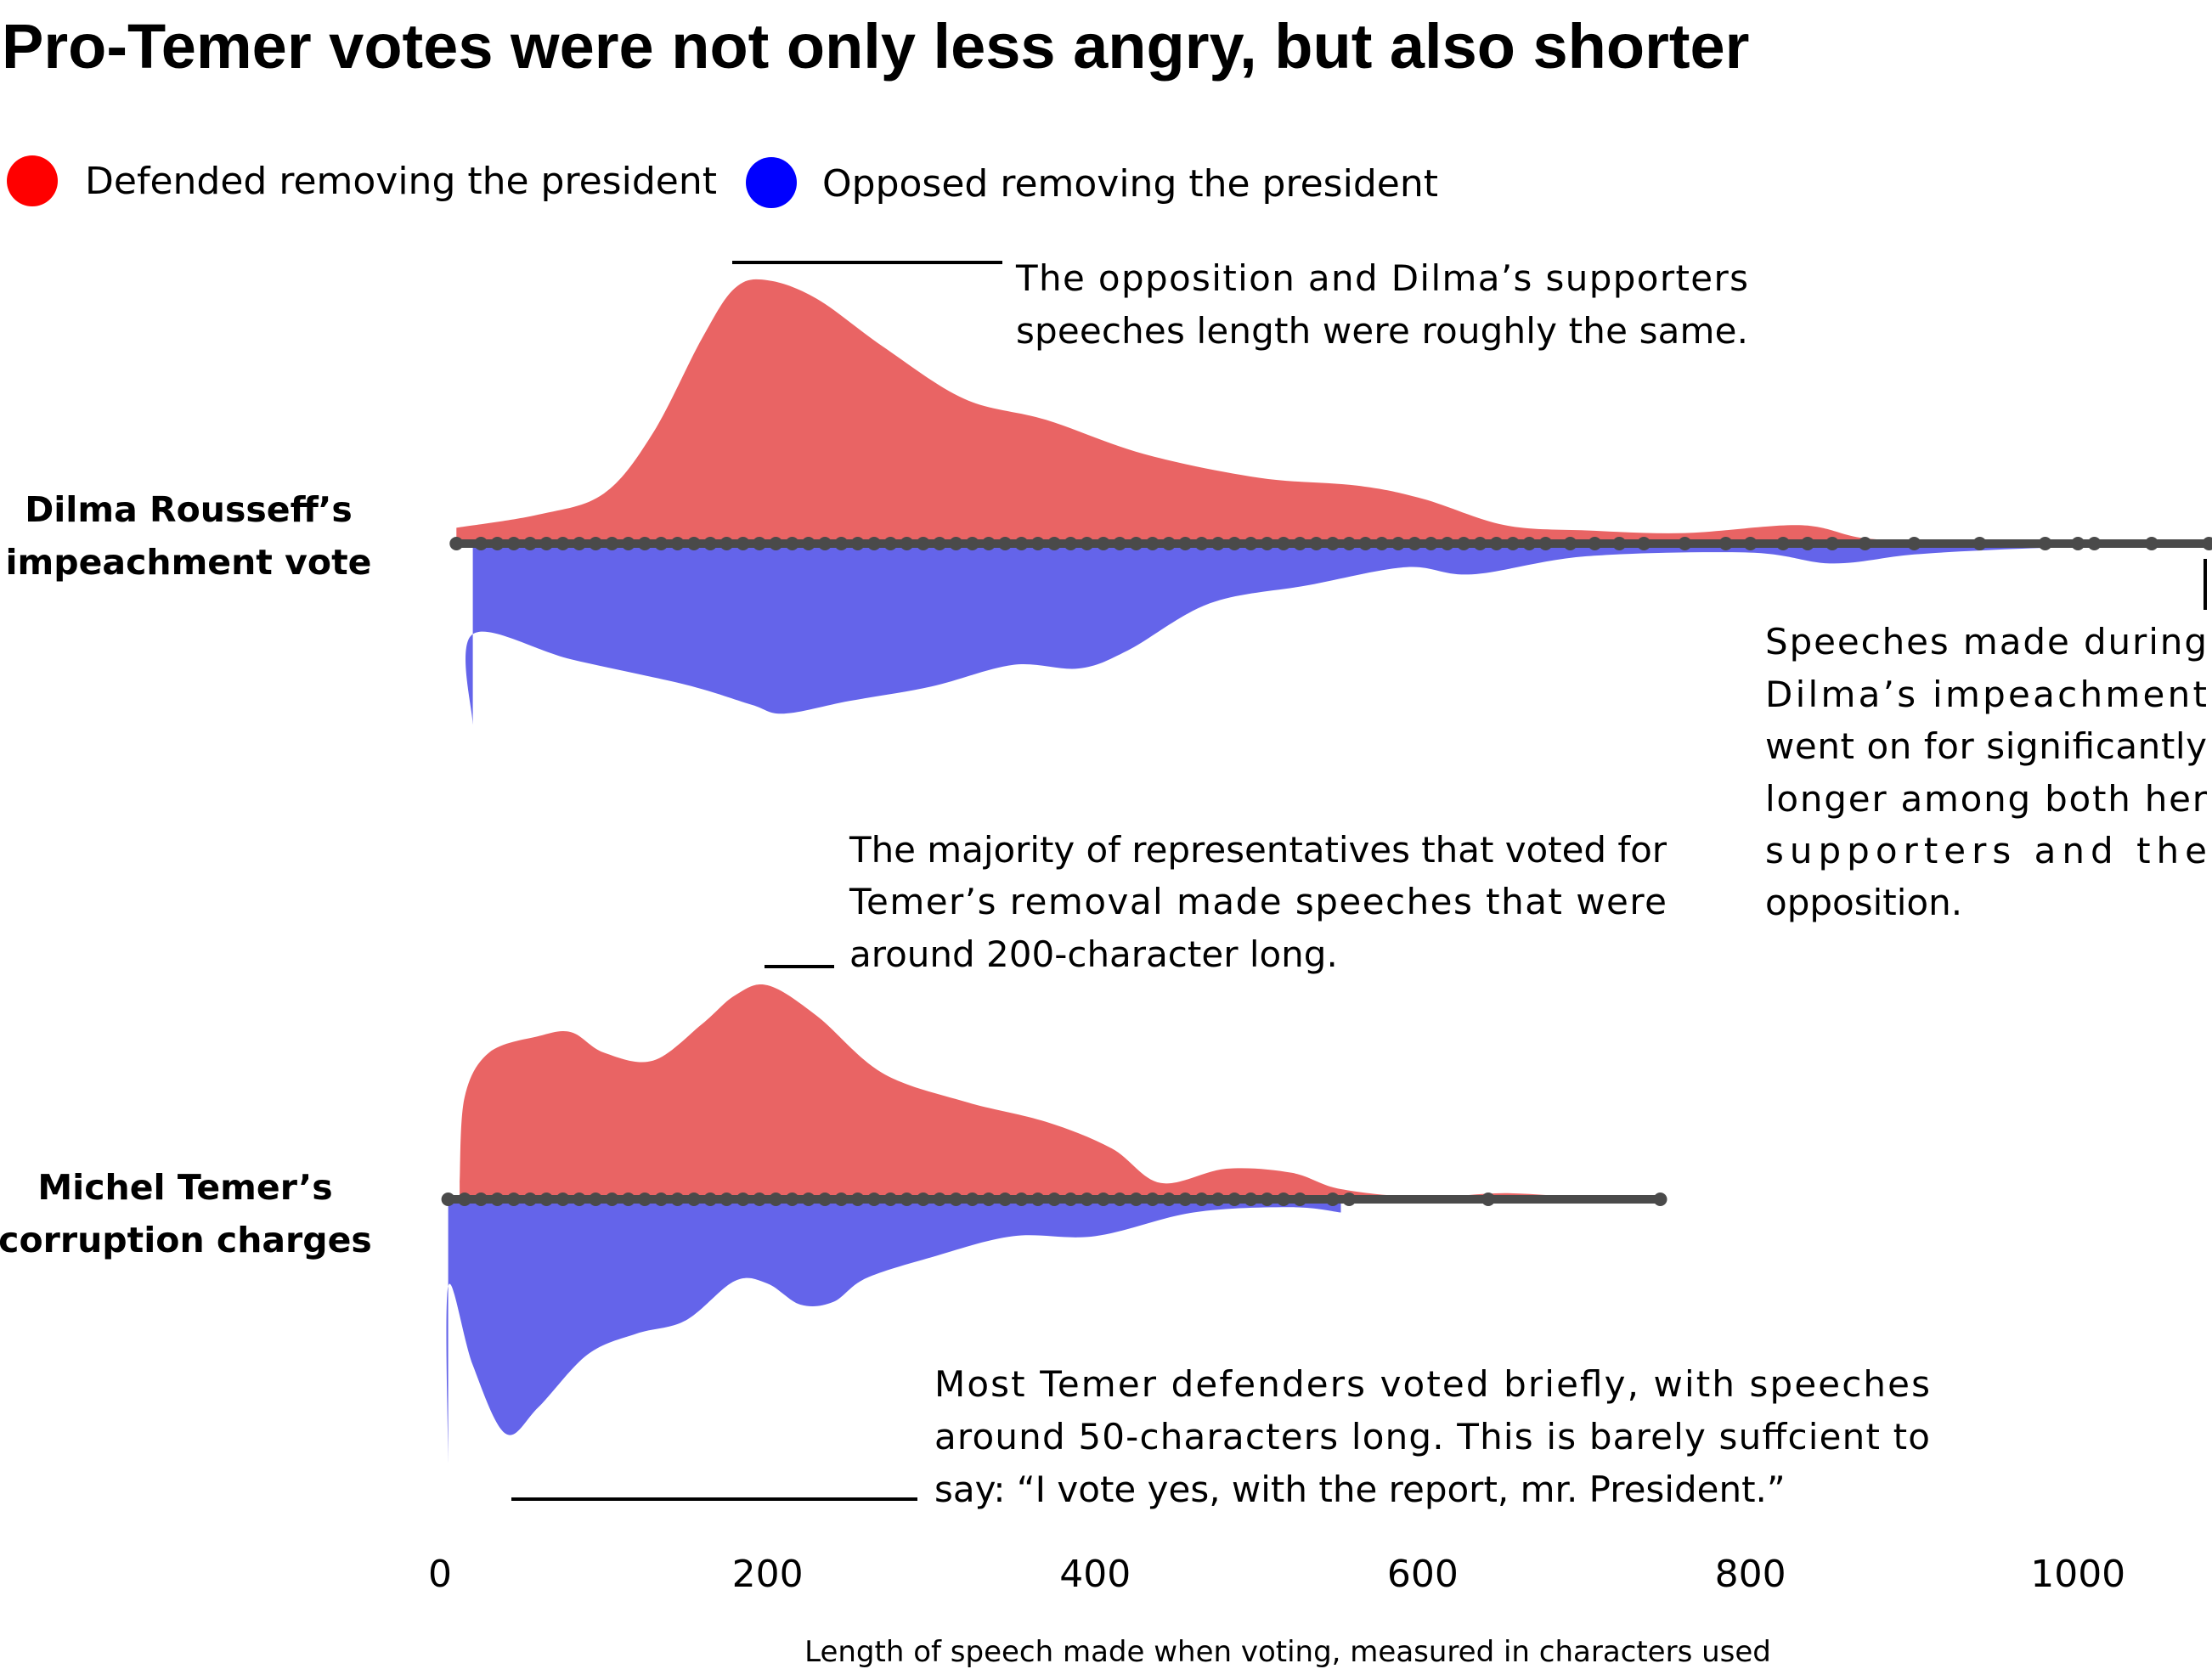 The width and height of the screenshot is (2212, 1669). I want to click on x-tick-label-800: 800, so click(1750, 1574).